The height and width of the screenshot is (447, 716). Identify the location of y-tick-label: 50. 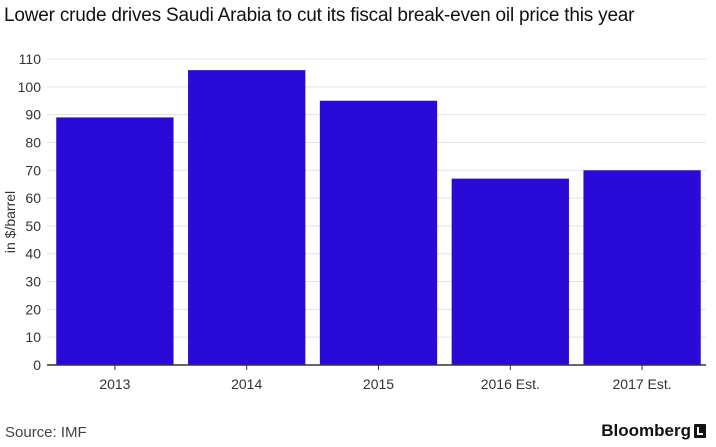
(33, 226).